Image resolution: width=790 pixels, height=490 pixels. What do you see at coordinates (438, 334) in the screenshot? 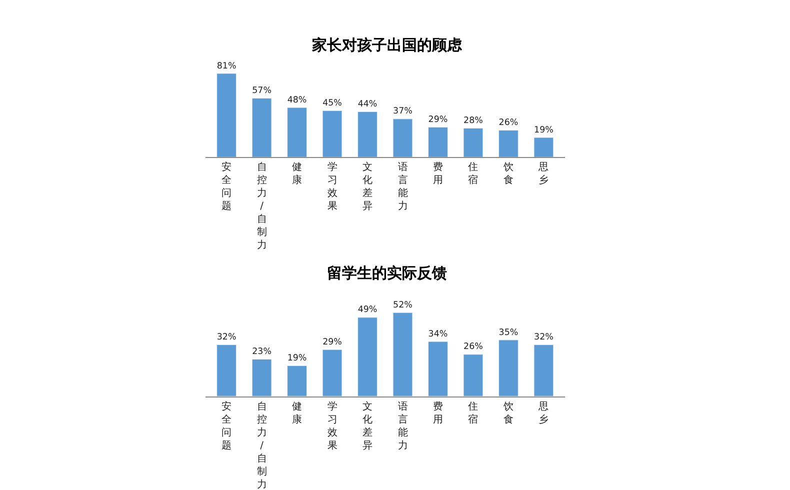
I see `data-label: 34%` at bounding box center [438, 334].